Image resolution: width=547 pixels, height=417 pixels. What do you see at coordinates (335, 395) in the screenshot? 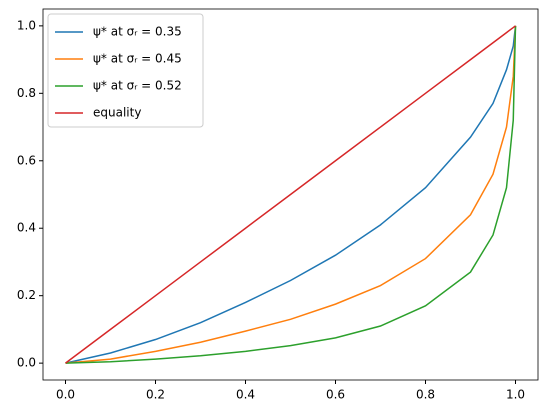
I see `x-tick-label: 0.6` at bounding box center [335, 395].